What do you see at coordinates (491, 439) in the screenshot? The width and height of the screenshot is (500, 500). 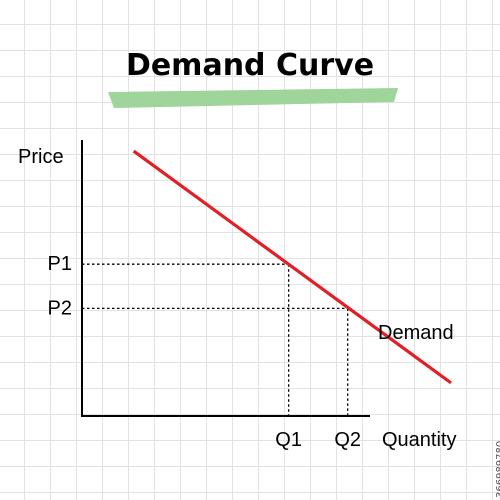 I see `watermark: 366989780` at bounding box center [491, 439].